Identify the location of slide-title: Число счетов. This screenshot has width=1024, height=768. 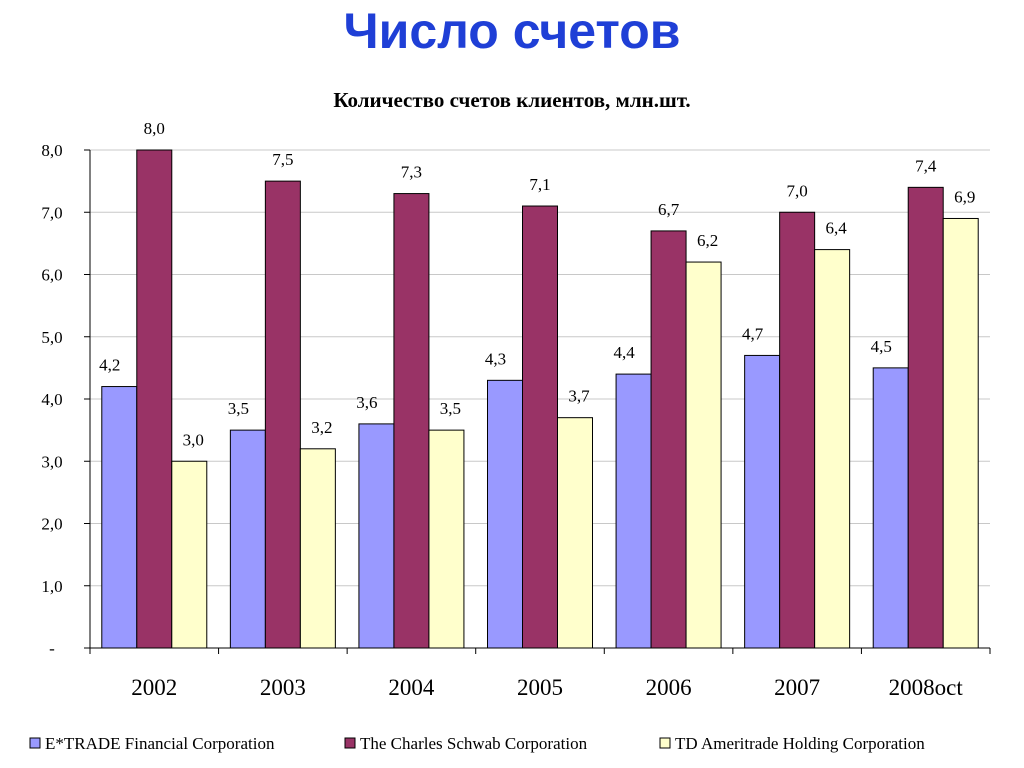
(512, 31).